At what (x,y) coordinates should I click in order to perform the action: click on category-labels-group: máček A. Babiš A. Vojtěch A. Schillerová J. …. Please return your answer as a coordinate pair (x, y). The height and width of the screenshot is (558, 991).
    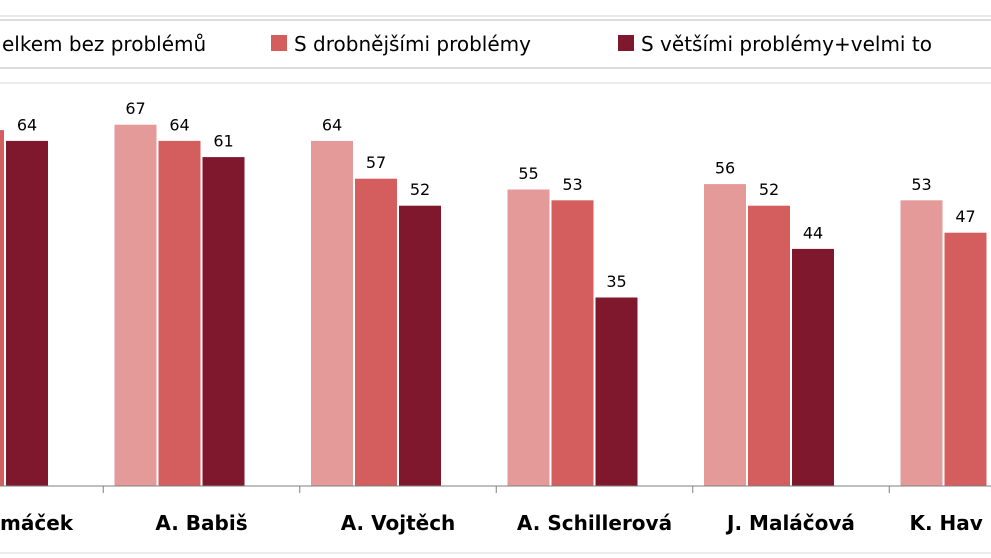
    Looking at the image, I should click on (491, 523).